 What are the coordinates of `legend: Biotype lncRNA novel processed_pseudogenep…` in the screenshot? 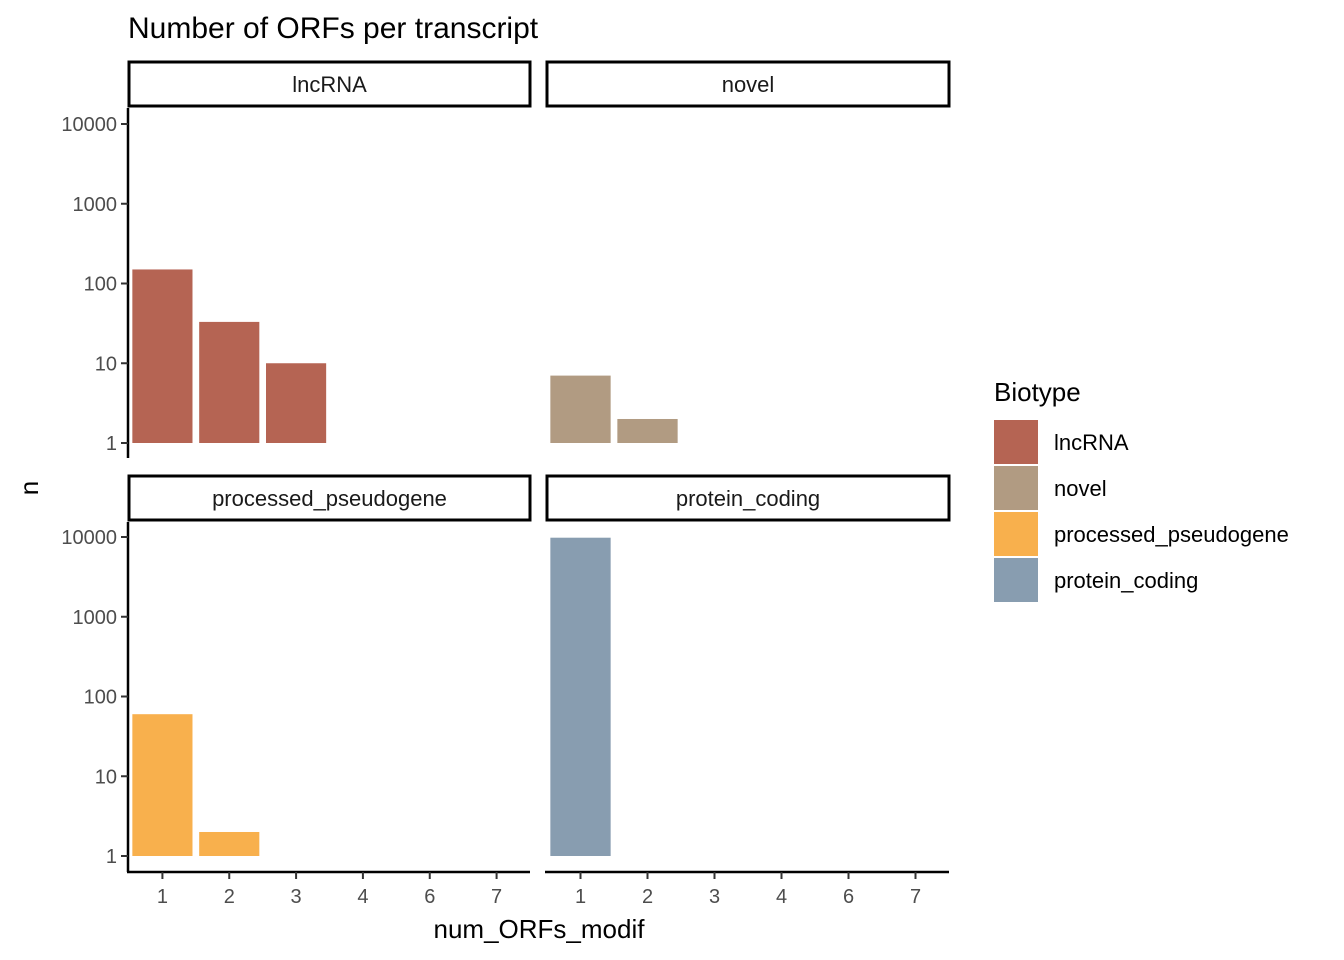 It's located at (1141, 489).